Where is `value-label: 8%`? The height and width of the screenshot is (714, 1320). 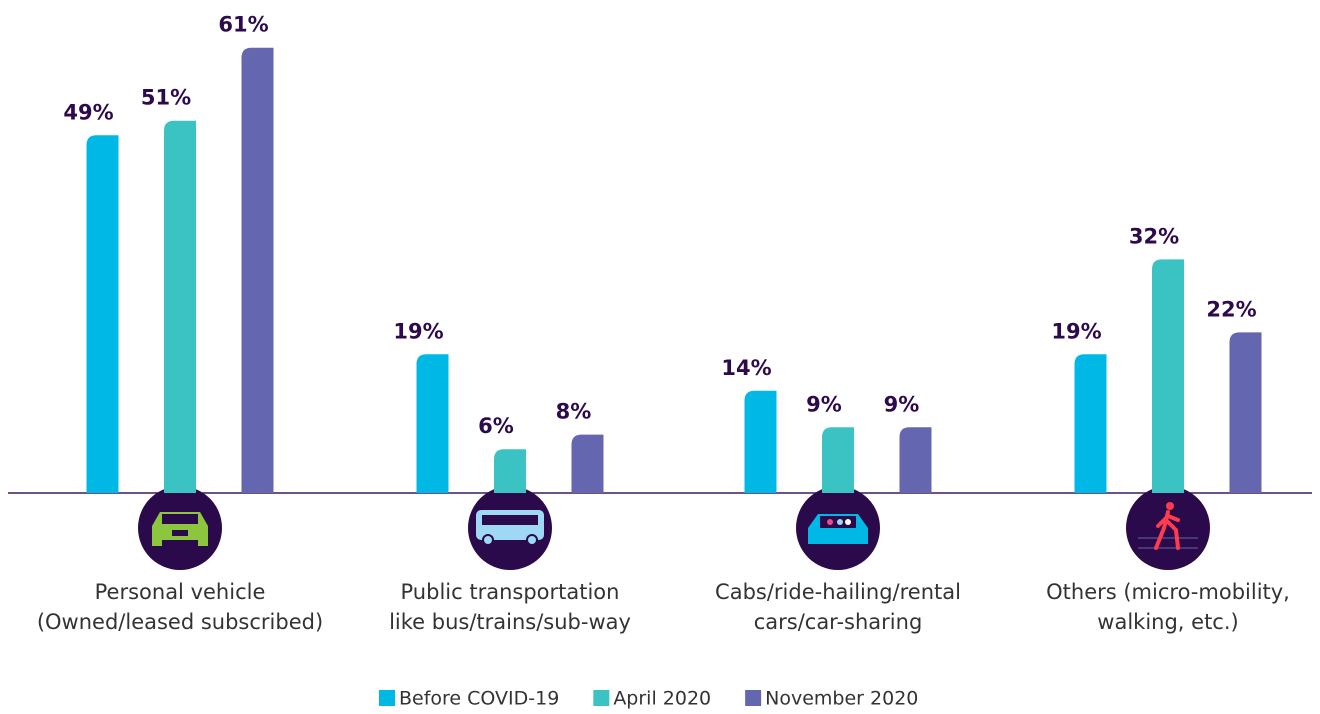
value-label: 8% is located at coordinates (574, 412).